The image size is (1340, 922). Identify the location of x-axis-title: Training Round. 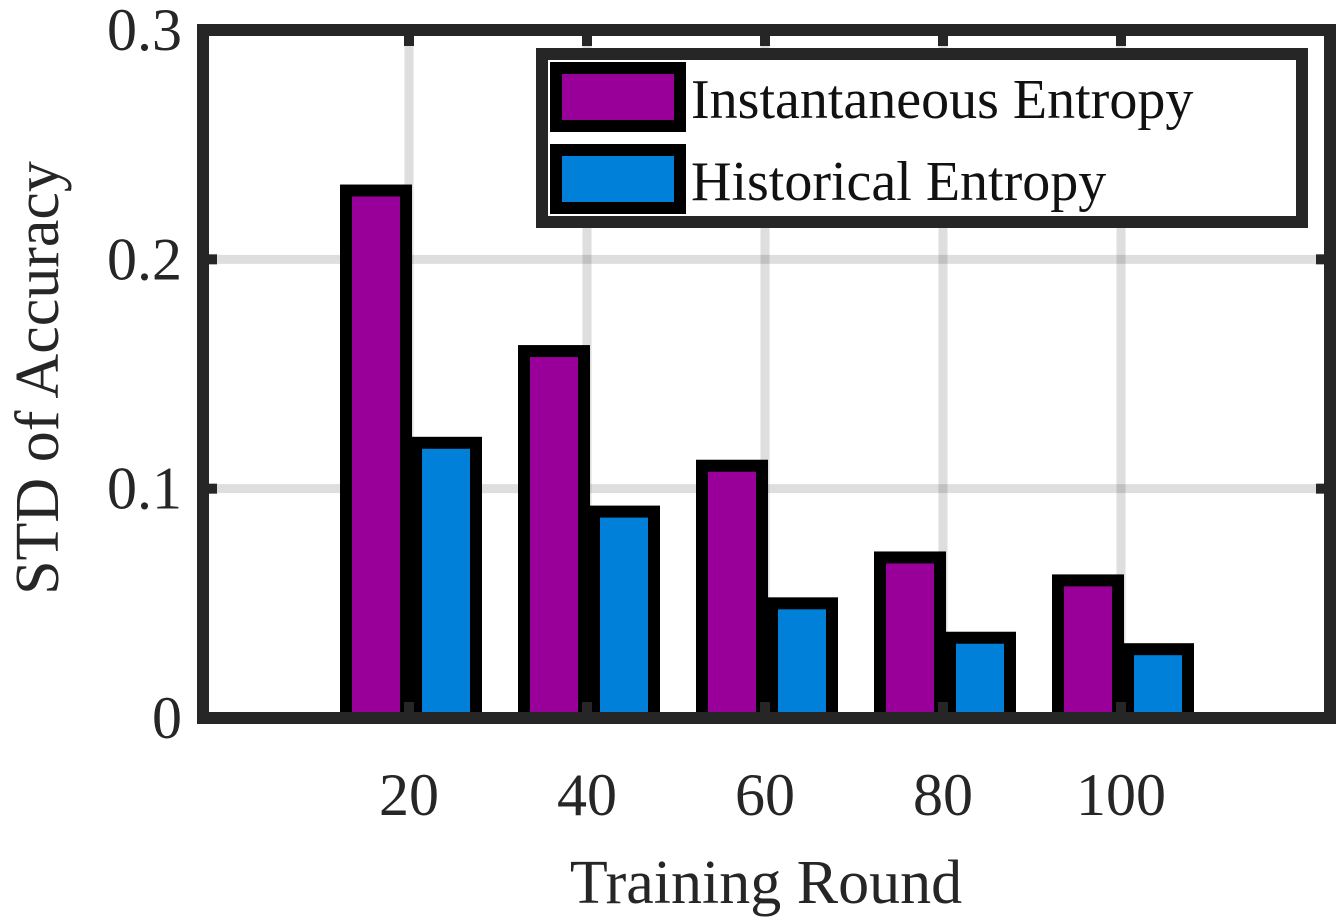
(766, 883).